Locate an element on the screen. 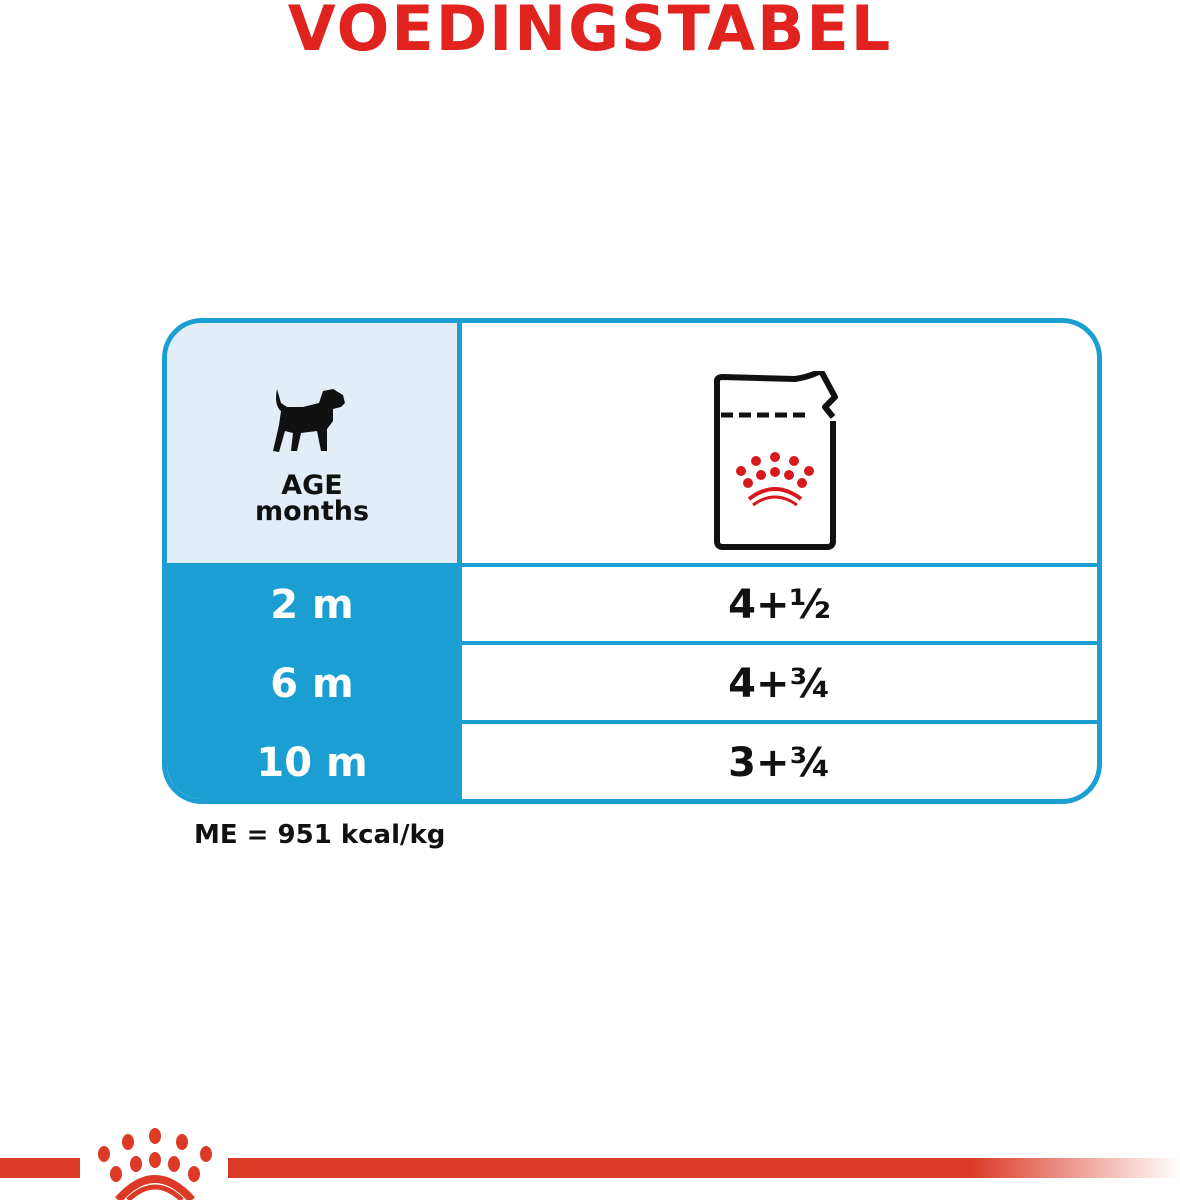 The height and width of the screenshot is (1200, 1180). table-row: 10 m 3+¾ is located at coordinates (632, 761).